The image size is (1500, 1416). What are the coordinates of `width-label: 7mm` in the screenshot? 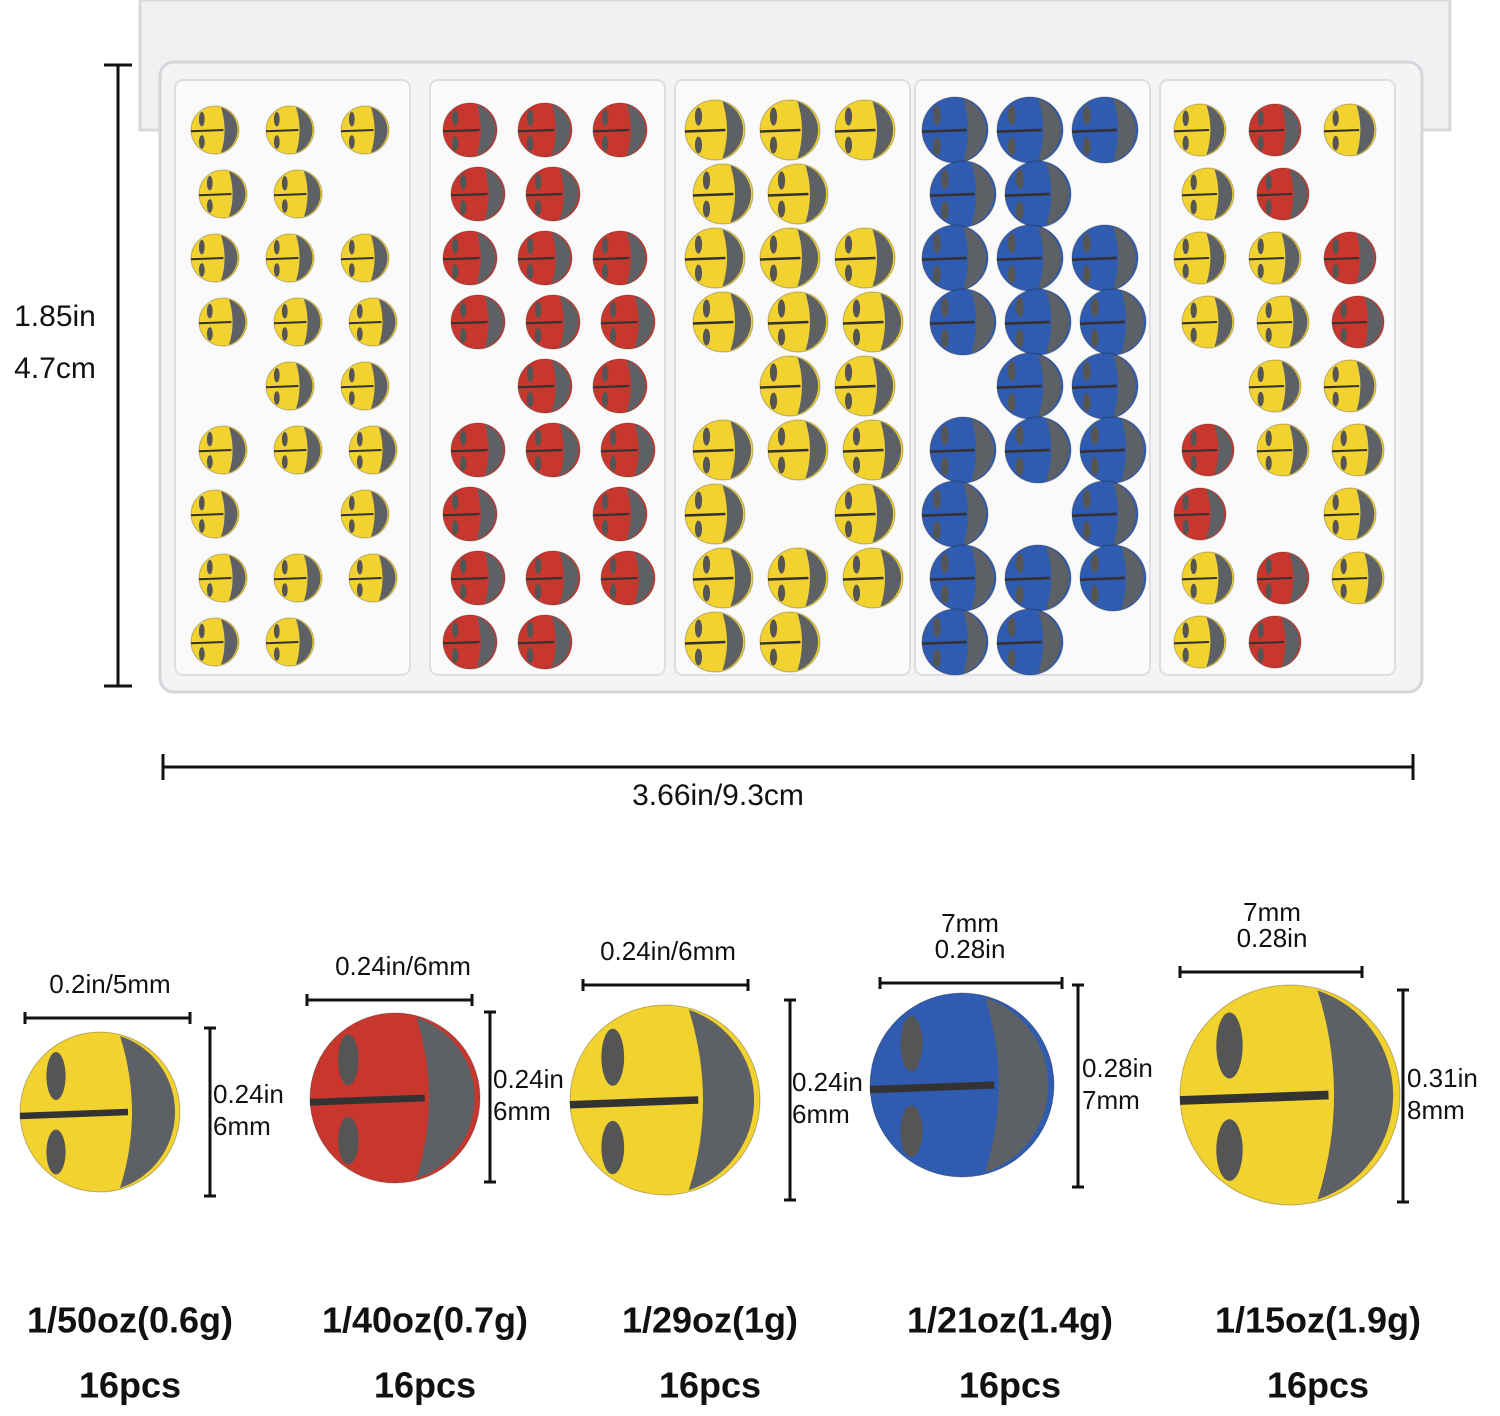 It's located at (1272, 912).